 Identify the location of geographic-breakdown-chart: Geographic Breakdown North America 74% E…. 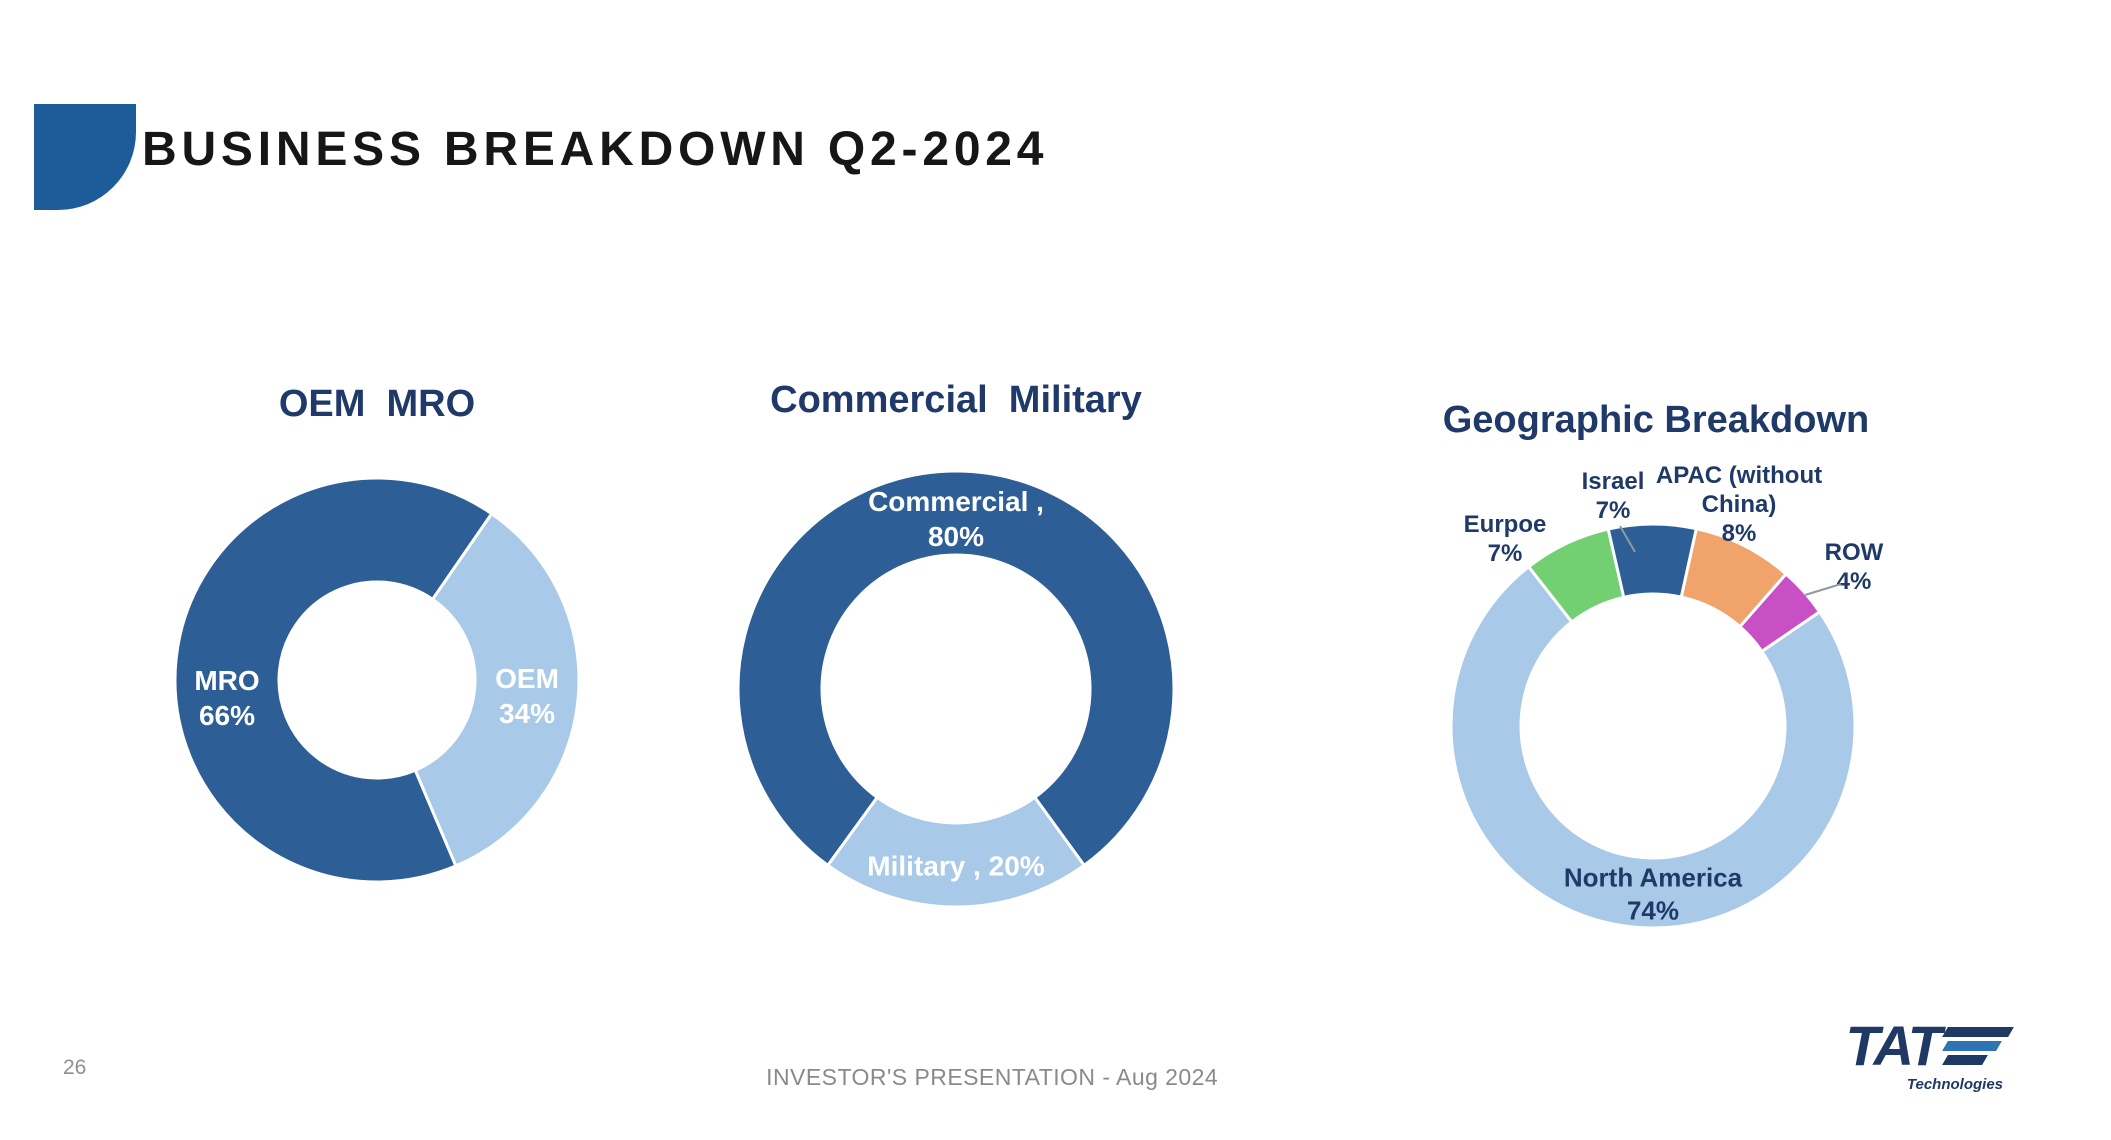
(1656, 718).